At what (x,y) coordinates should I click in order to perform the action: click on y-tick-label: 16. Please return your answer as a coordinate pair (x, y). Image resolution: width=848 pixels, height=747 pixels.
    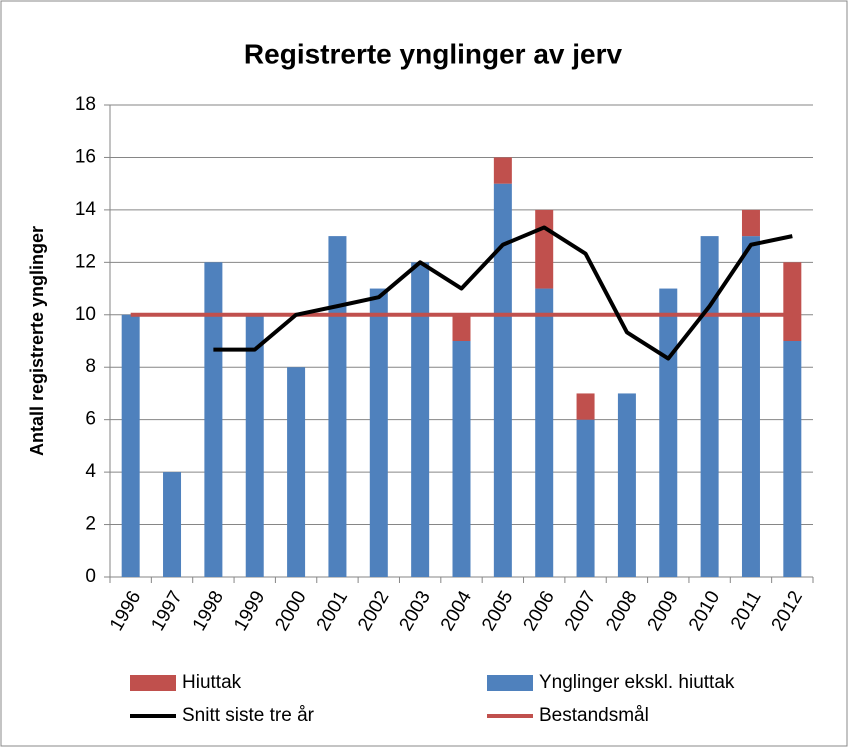
    Looking at the image, I should click on (85, 156).